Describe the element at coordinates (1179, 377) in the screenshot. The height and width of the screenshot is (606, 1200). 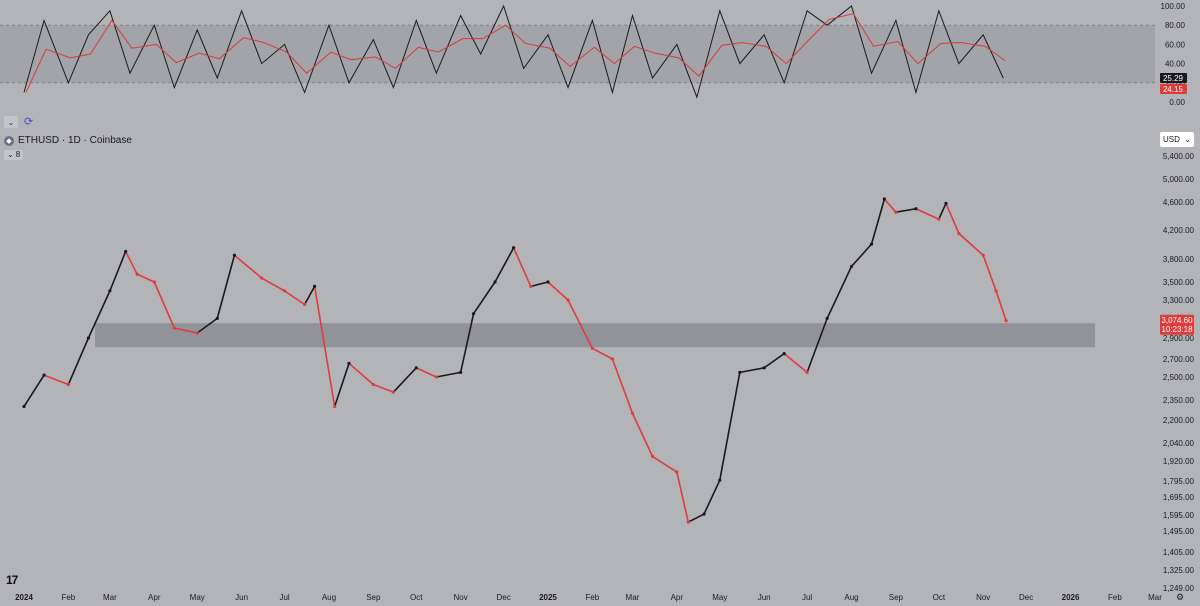
I see `price-tick-label: 2,500.00` at that location.